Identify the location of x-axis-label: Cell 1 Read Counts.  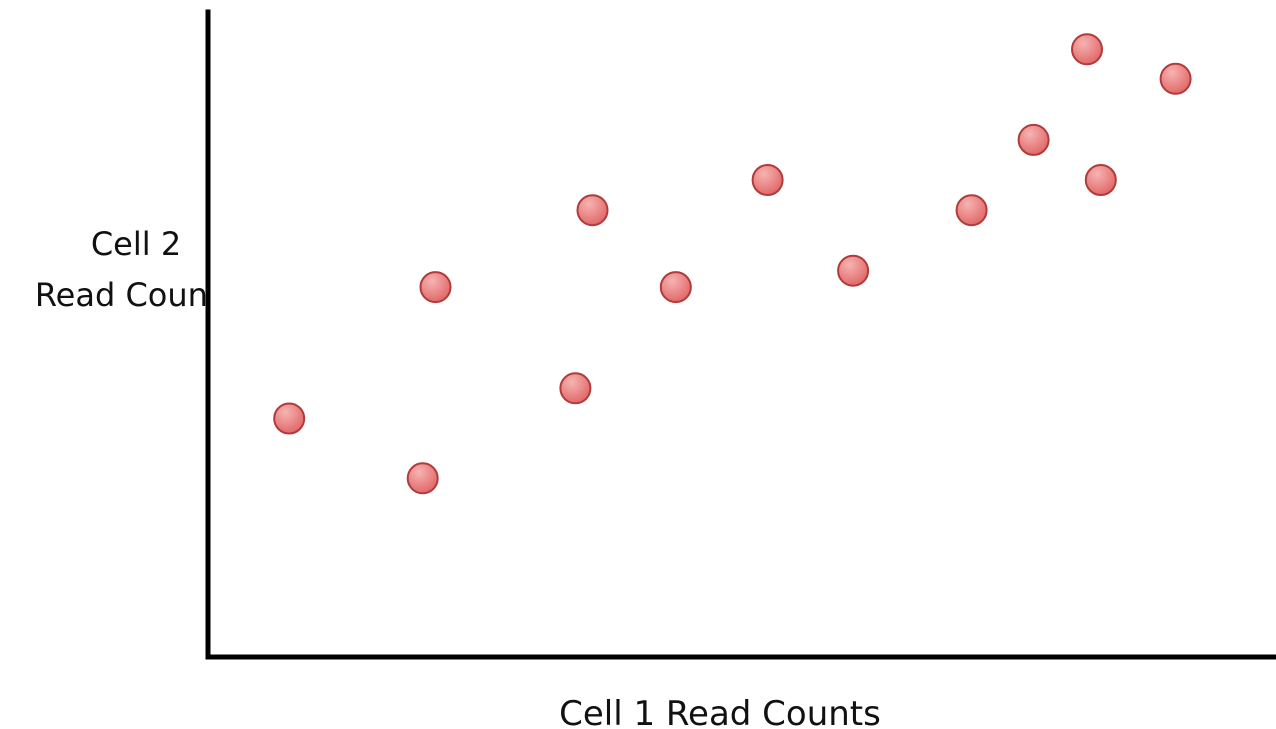
(720, 711).